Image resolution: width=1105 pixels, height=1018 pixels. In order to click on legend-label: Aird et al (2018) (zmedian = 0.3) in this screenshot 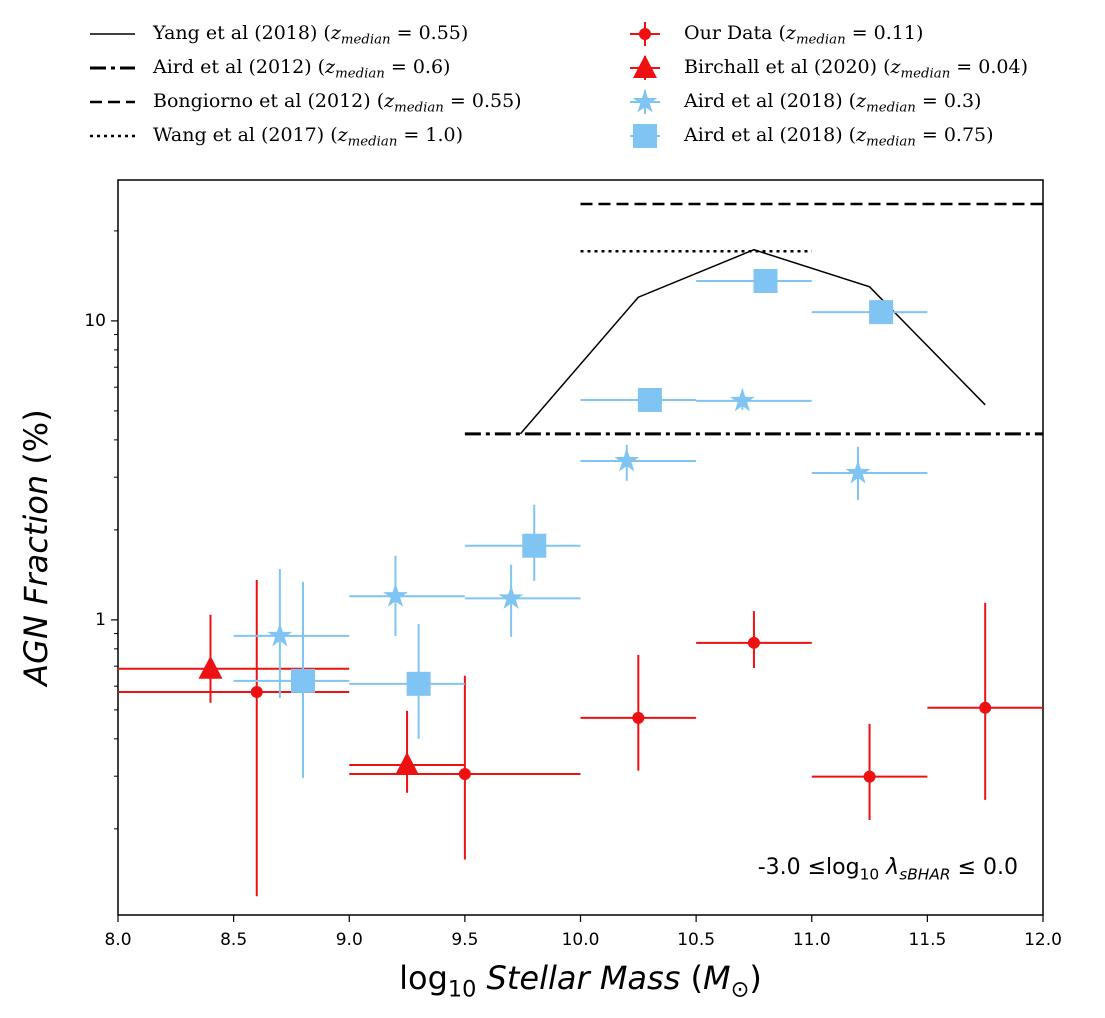, I will do `click(832, 102)`.